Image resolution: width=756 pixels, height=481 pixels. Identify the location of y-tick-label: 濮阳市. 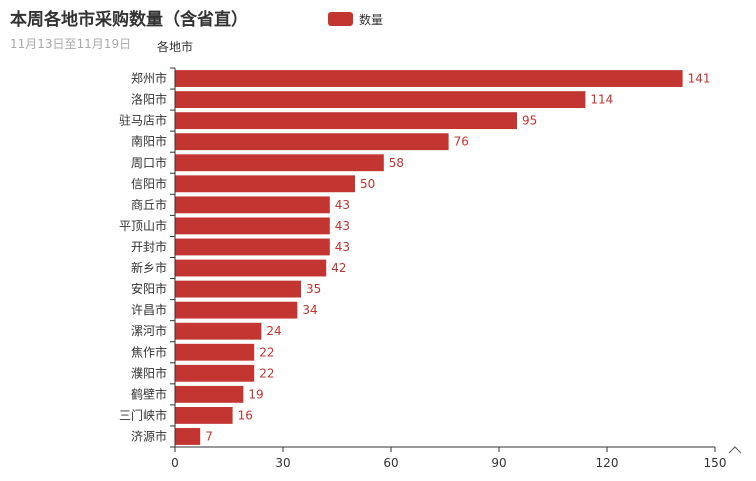
(149, 372).